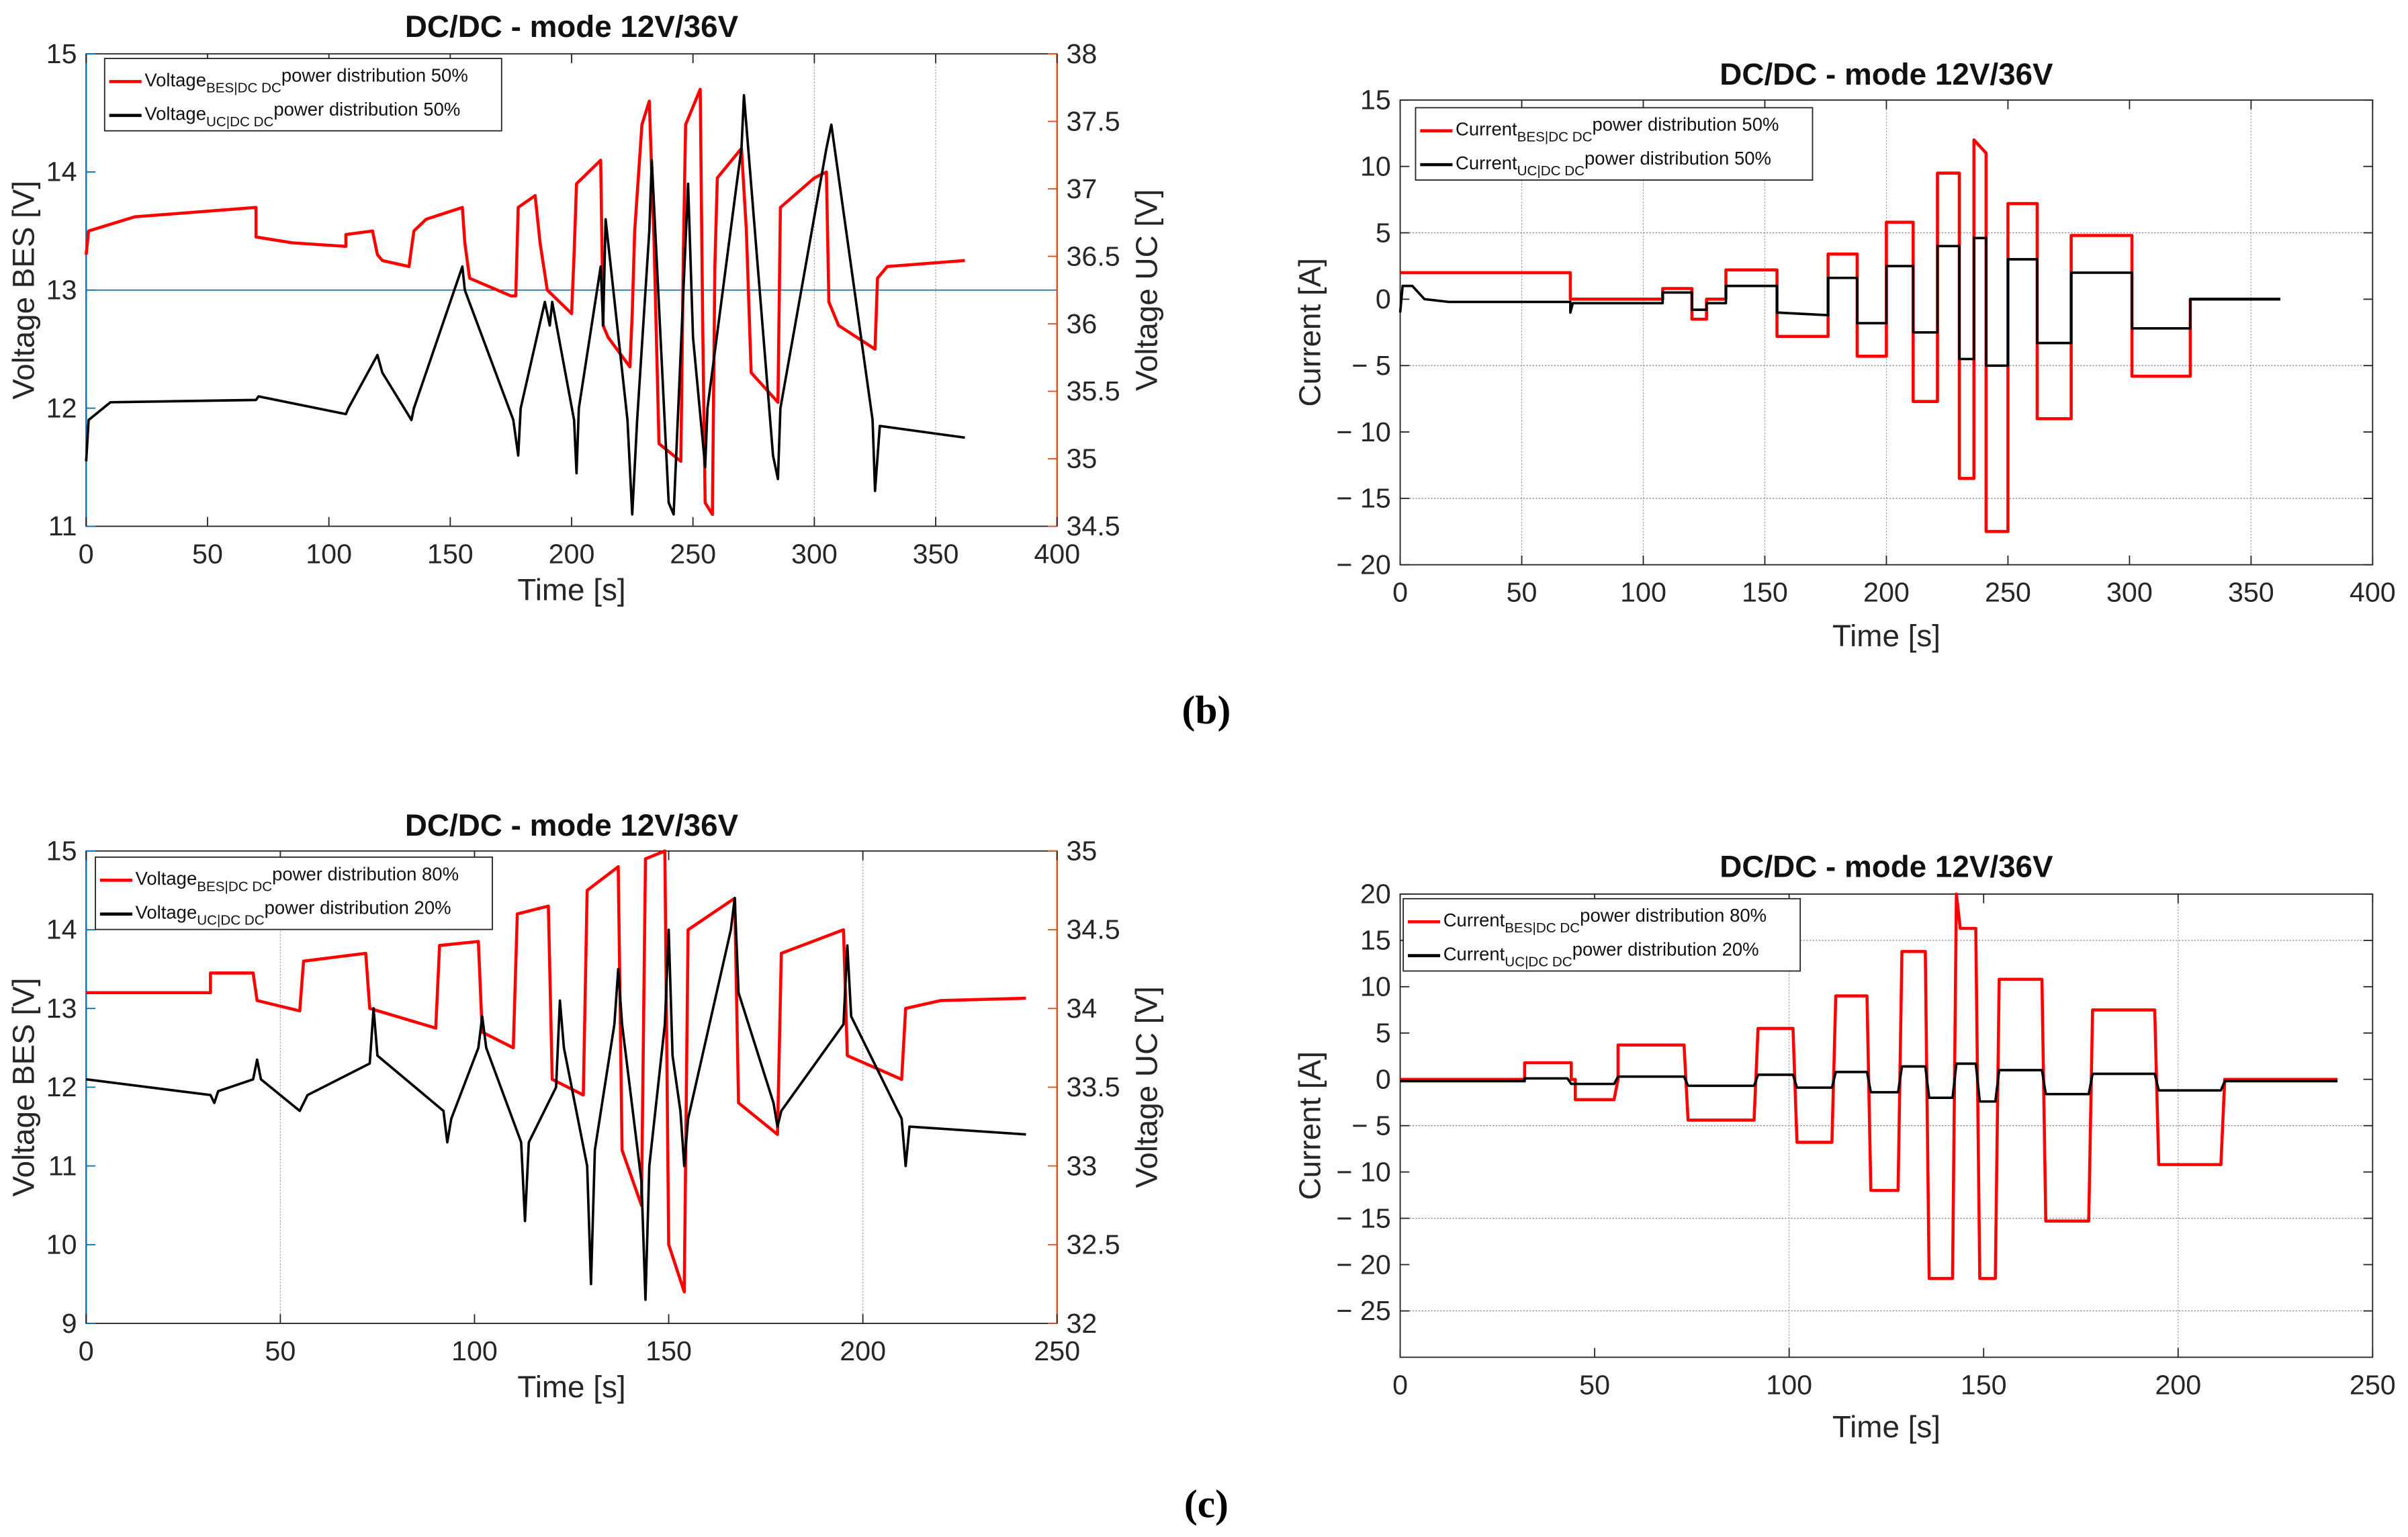 The height and width of the screenshot is (1537, 2408). What do you see at coordinates (1082, 1165) in the screenshot?
I see `y2-tick-label: 33` at bounding box center [1082, 1165].